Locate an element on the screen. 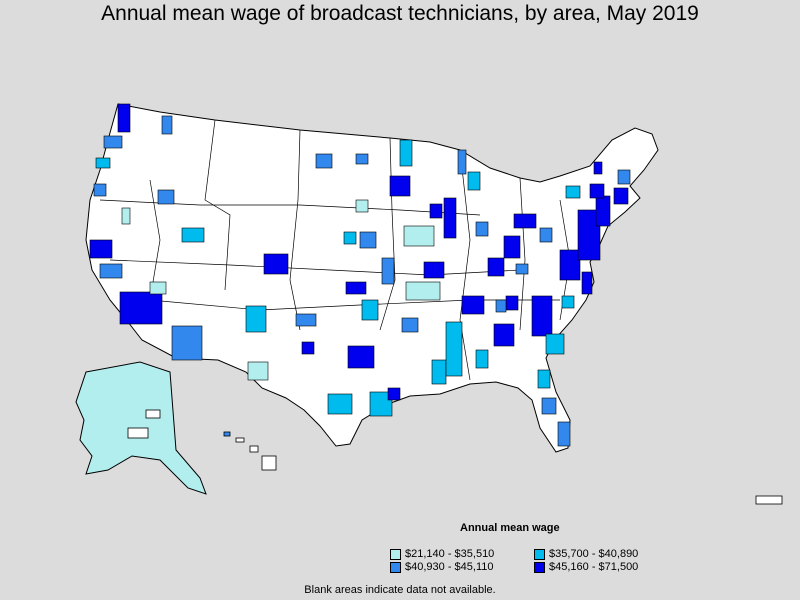 The width and height of the screenshot is (800, 600). legend-item-3: $40,930 - $45,110 is located at coordinates (441, 567).